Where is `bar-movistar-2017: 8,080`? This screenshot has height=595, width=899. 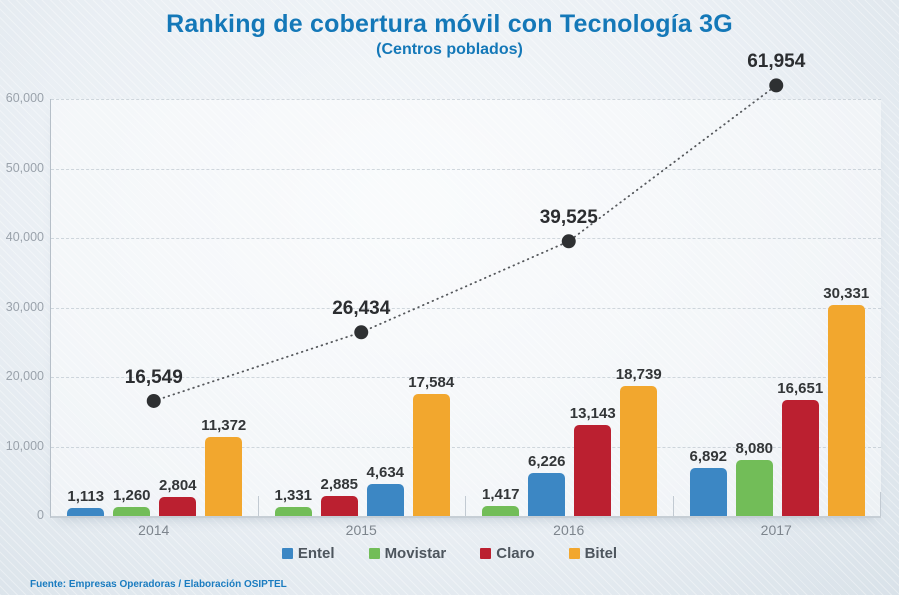 bar-movistar-2017: 8,080 is located at coordinates (754, 478).